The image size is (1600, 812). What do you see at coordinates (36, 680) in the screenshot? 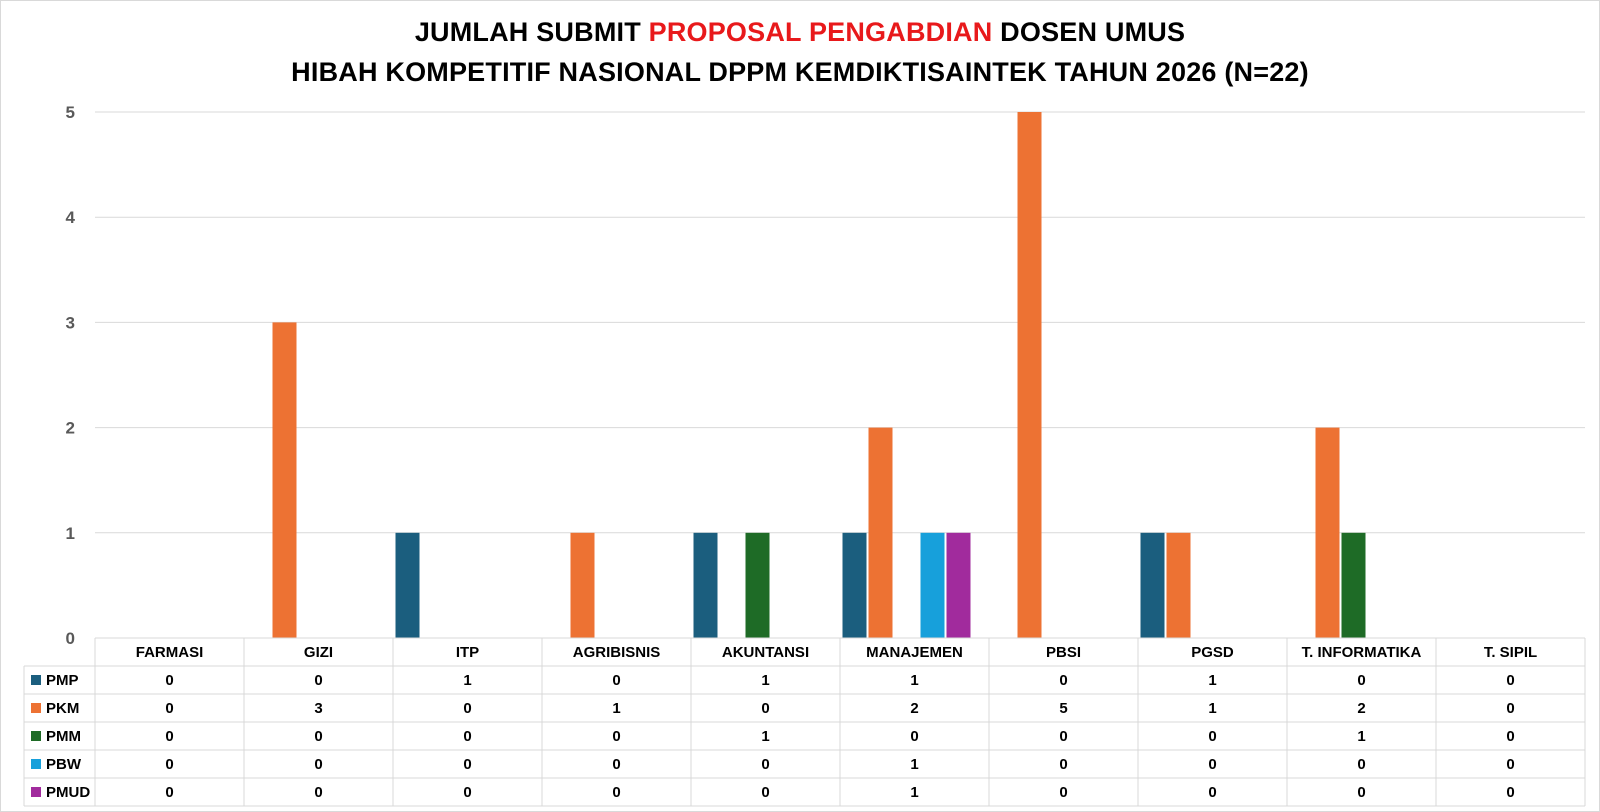
I see `legend-key-pmp` at bounding box center [36, 680].